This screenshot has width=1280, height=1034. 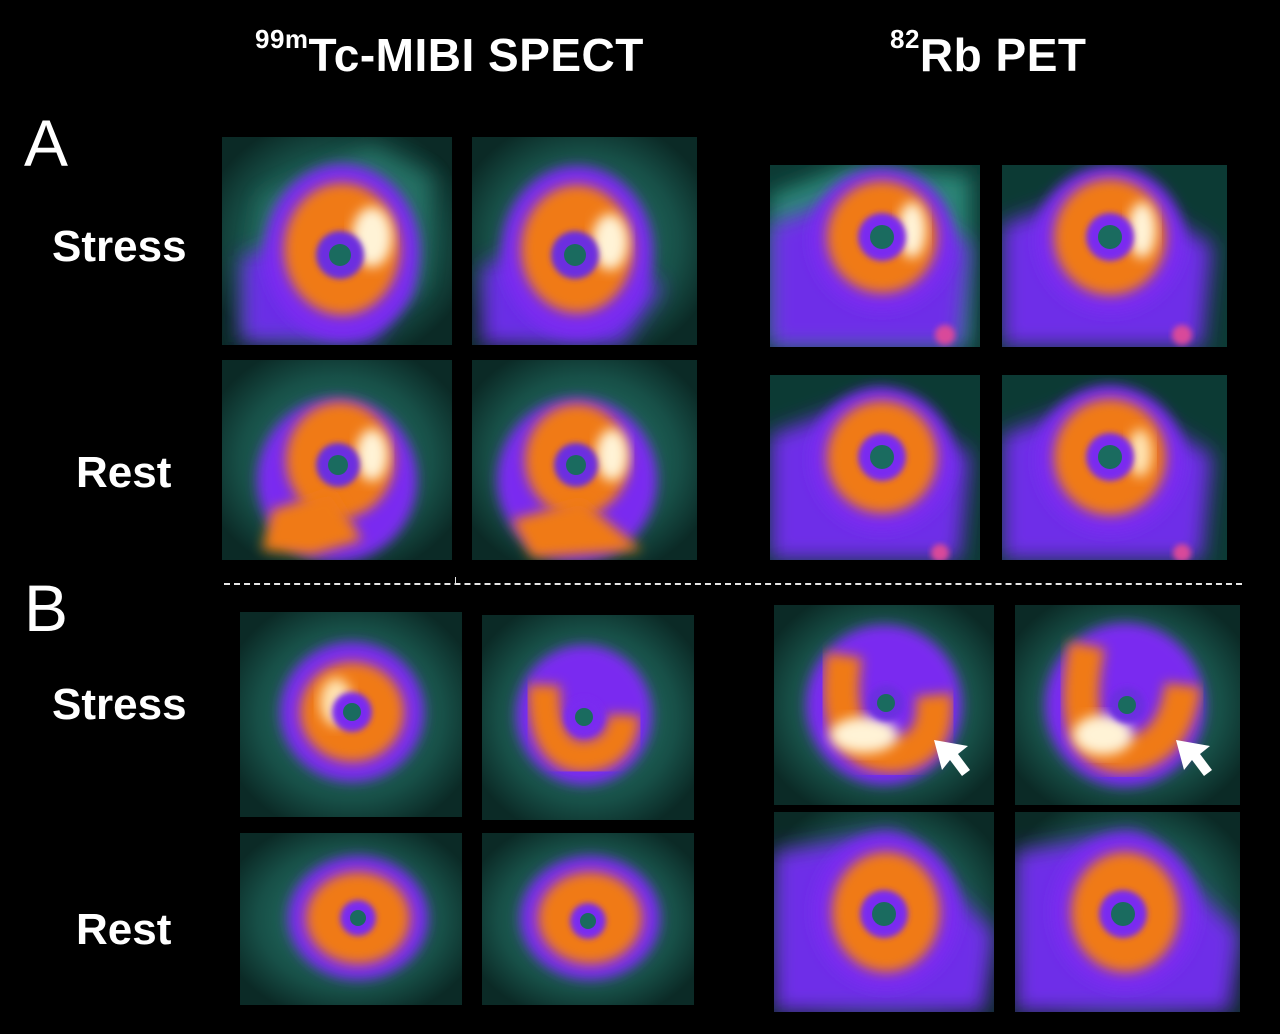 I want to click on panel-letter-a: A, so click(x=46, y=143).